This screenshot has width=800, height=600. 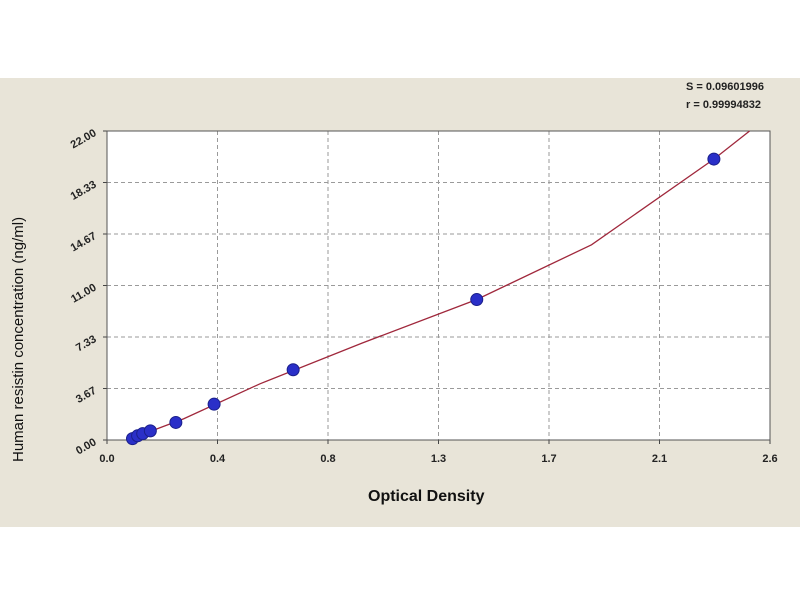 What do you see at coordinates (327, 459) in the screenshot?
I see `x-tick-label: 0.8` at bounding box center [327, 459].